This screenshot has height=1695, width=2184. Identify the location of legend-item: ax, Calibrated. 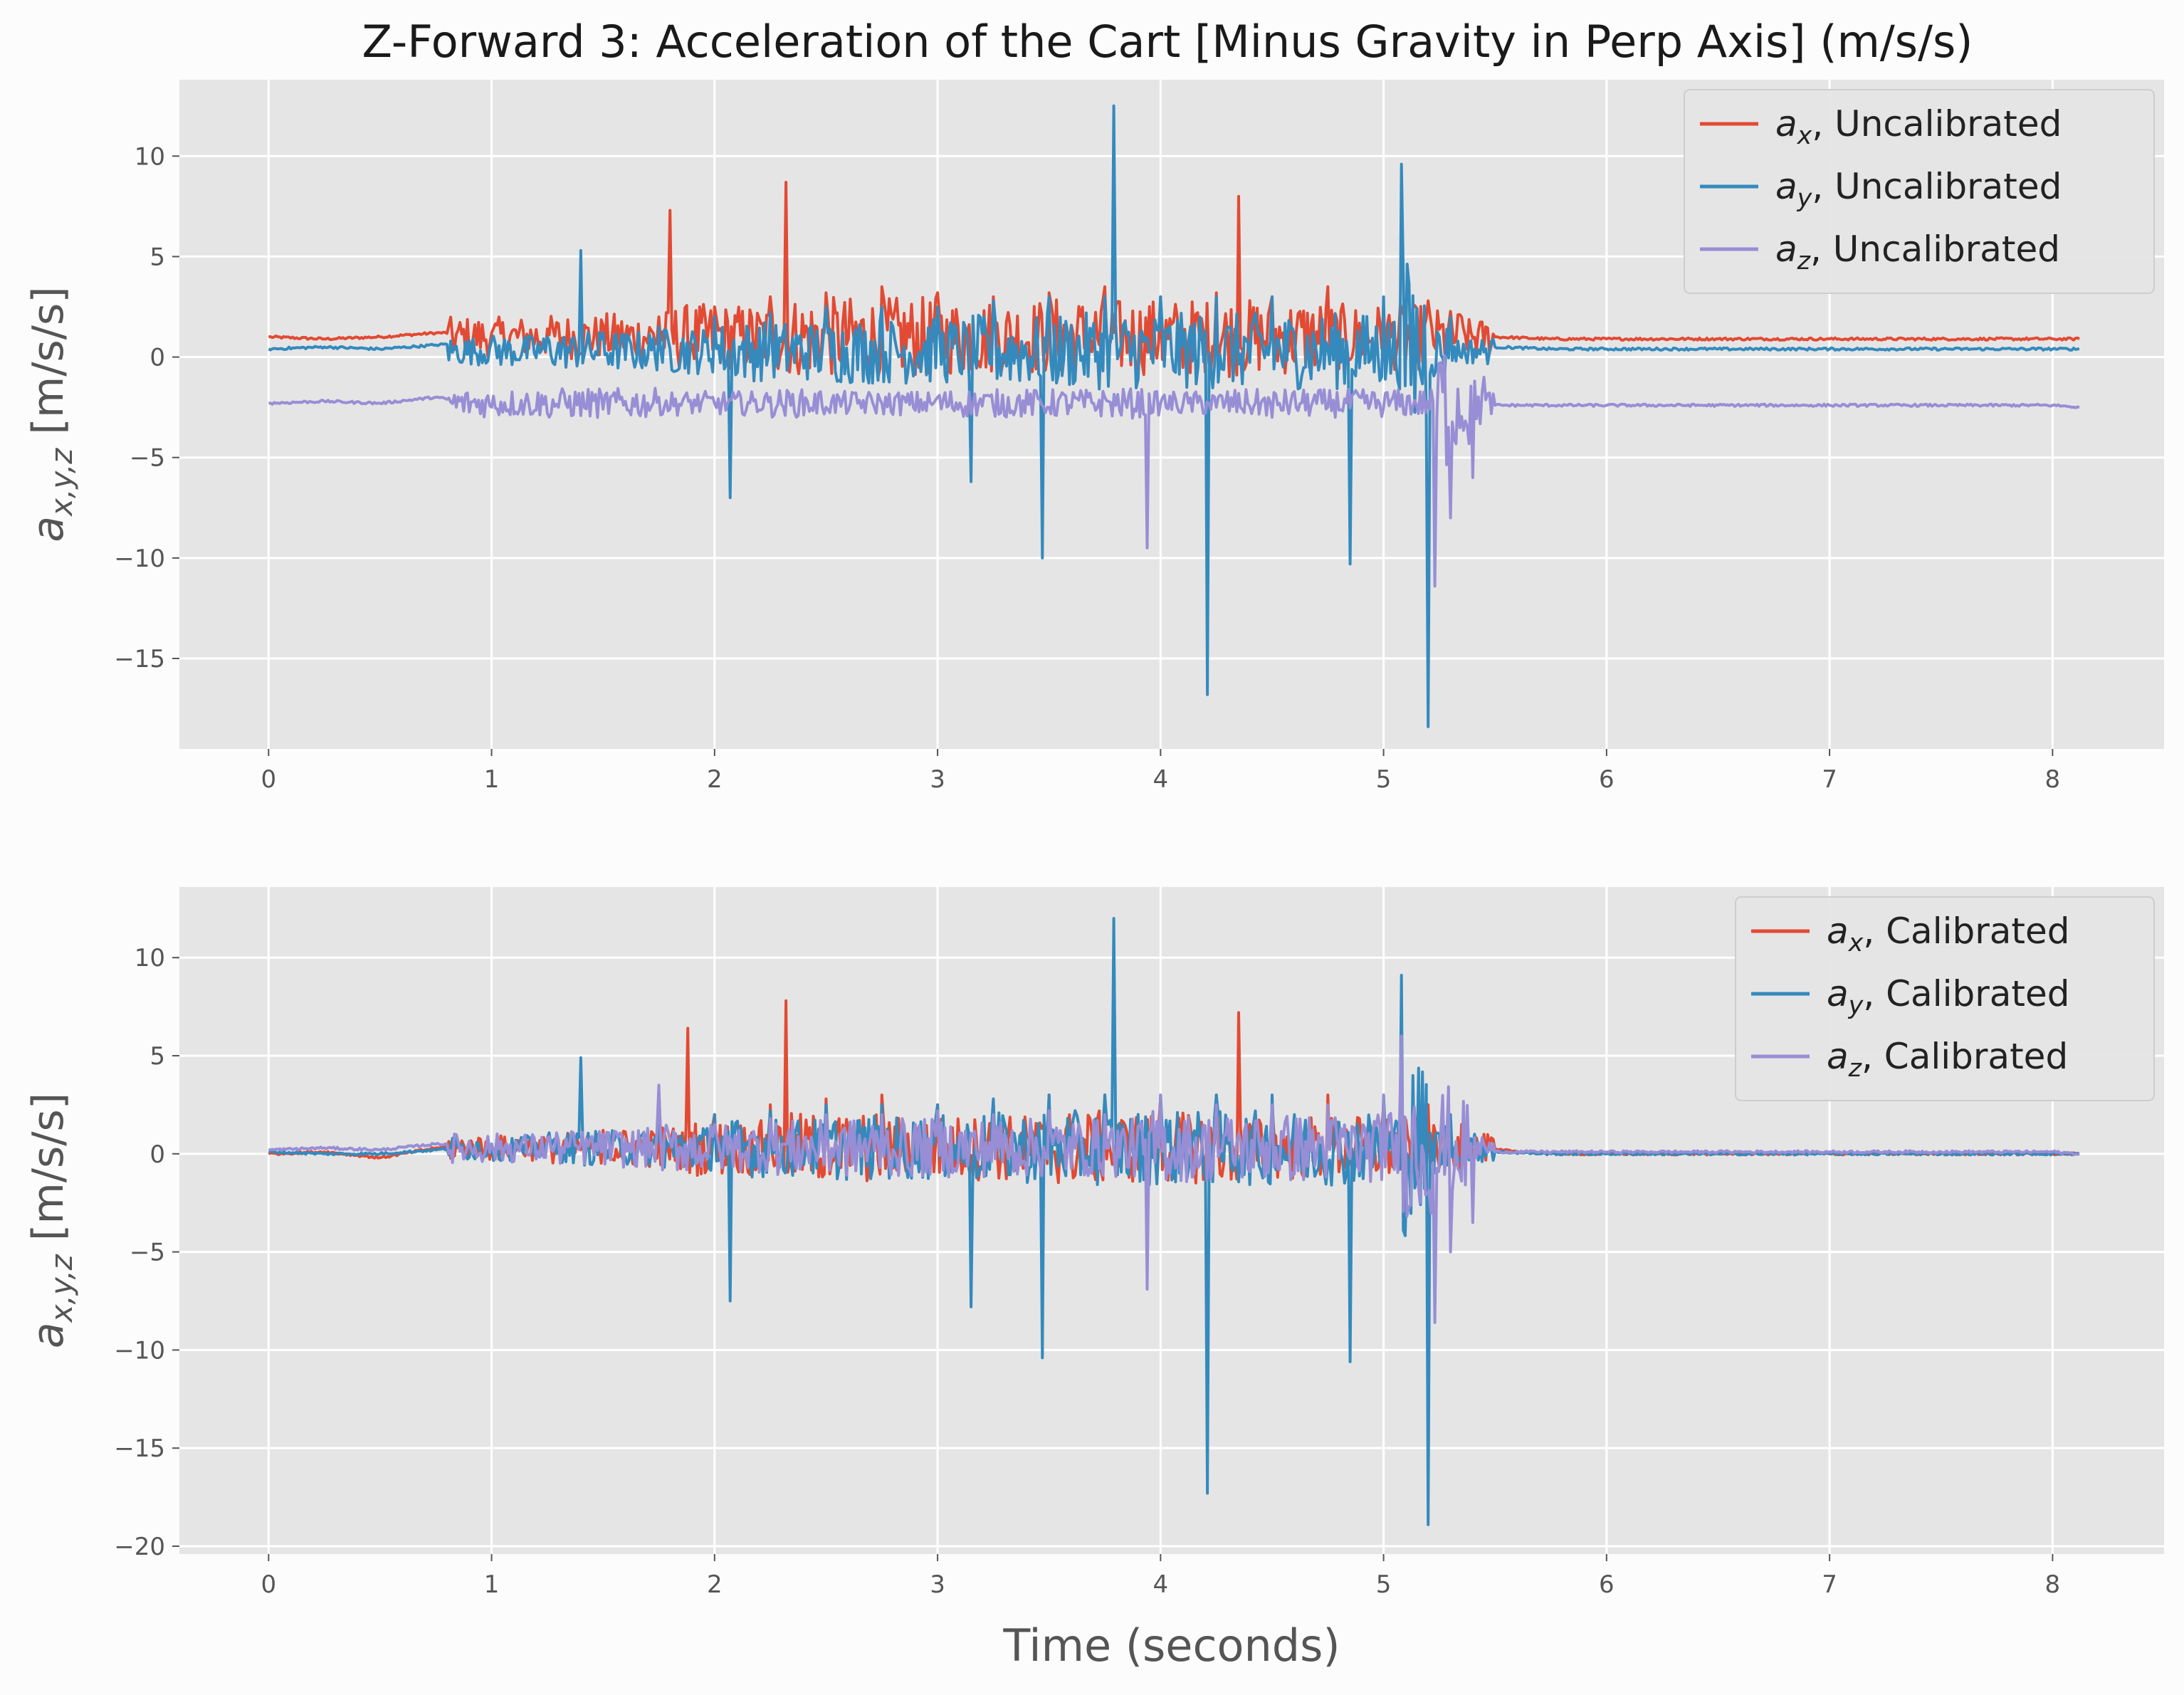
(1910, 934).